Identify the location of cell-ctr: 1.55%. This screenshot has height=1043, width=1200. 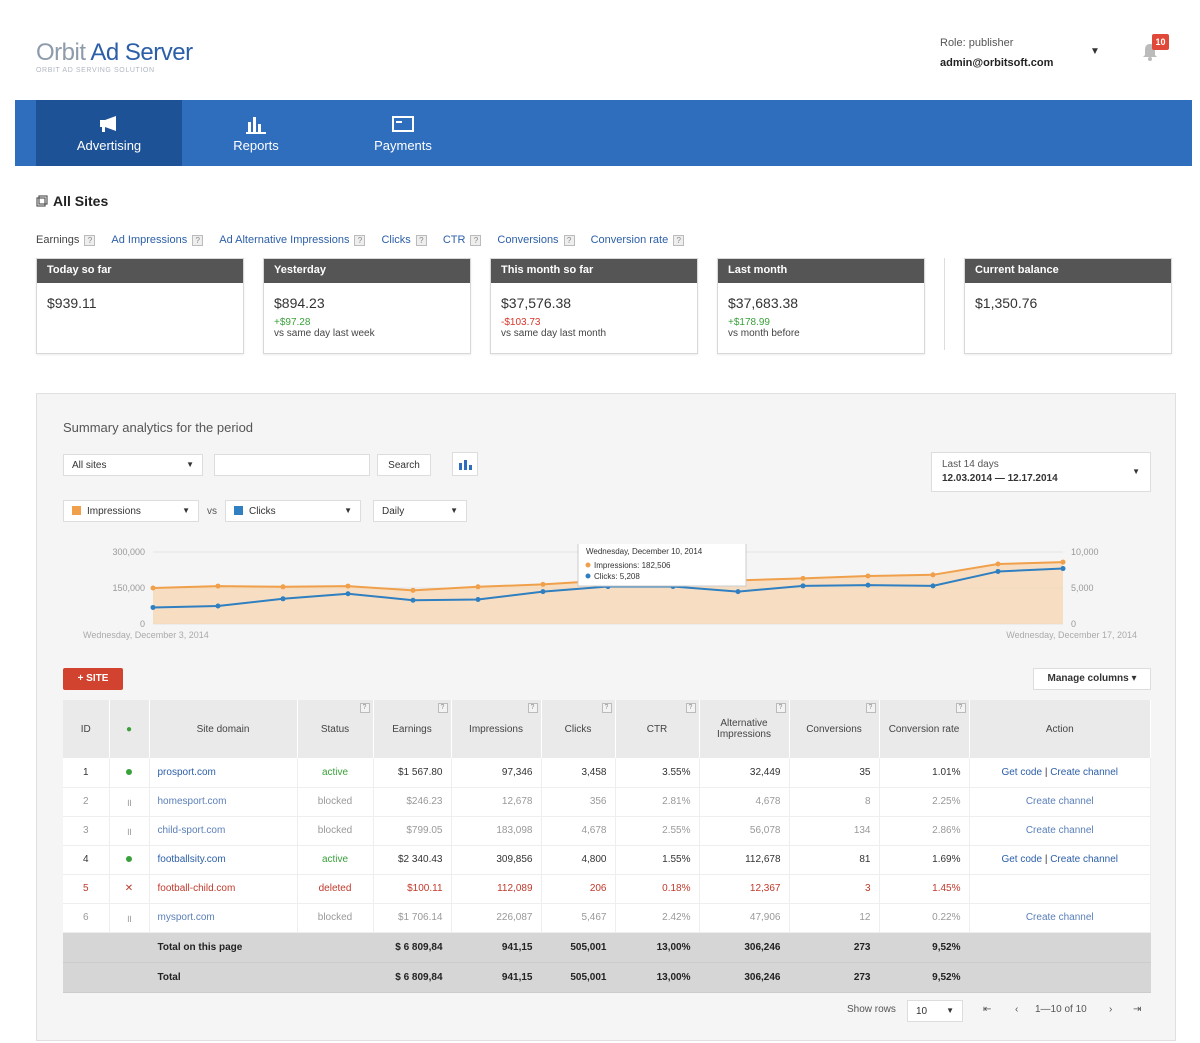
(657, 860).